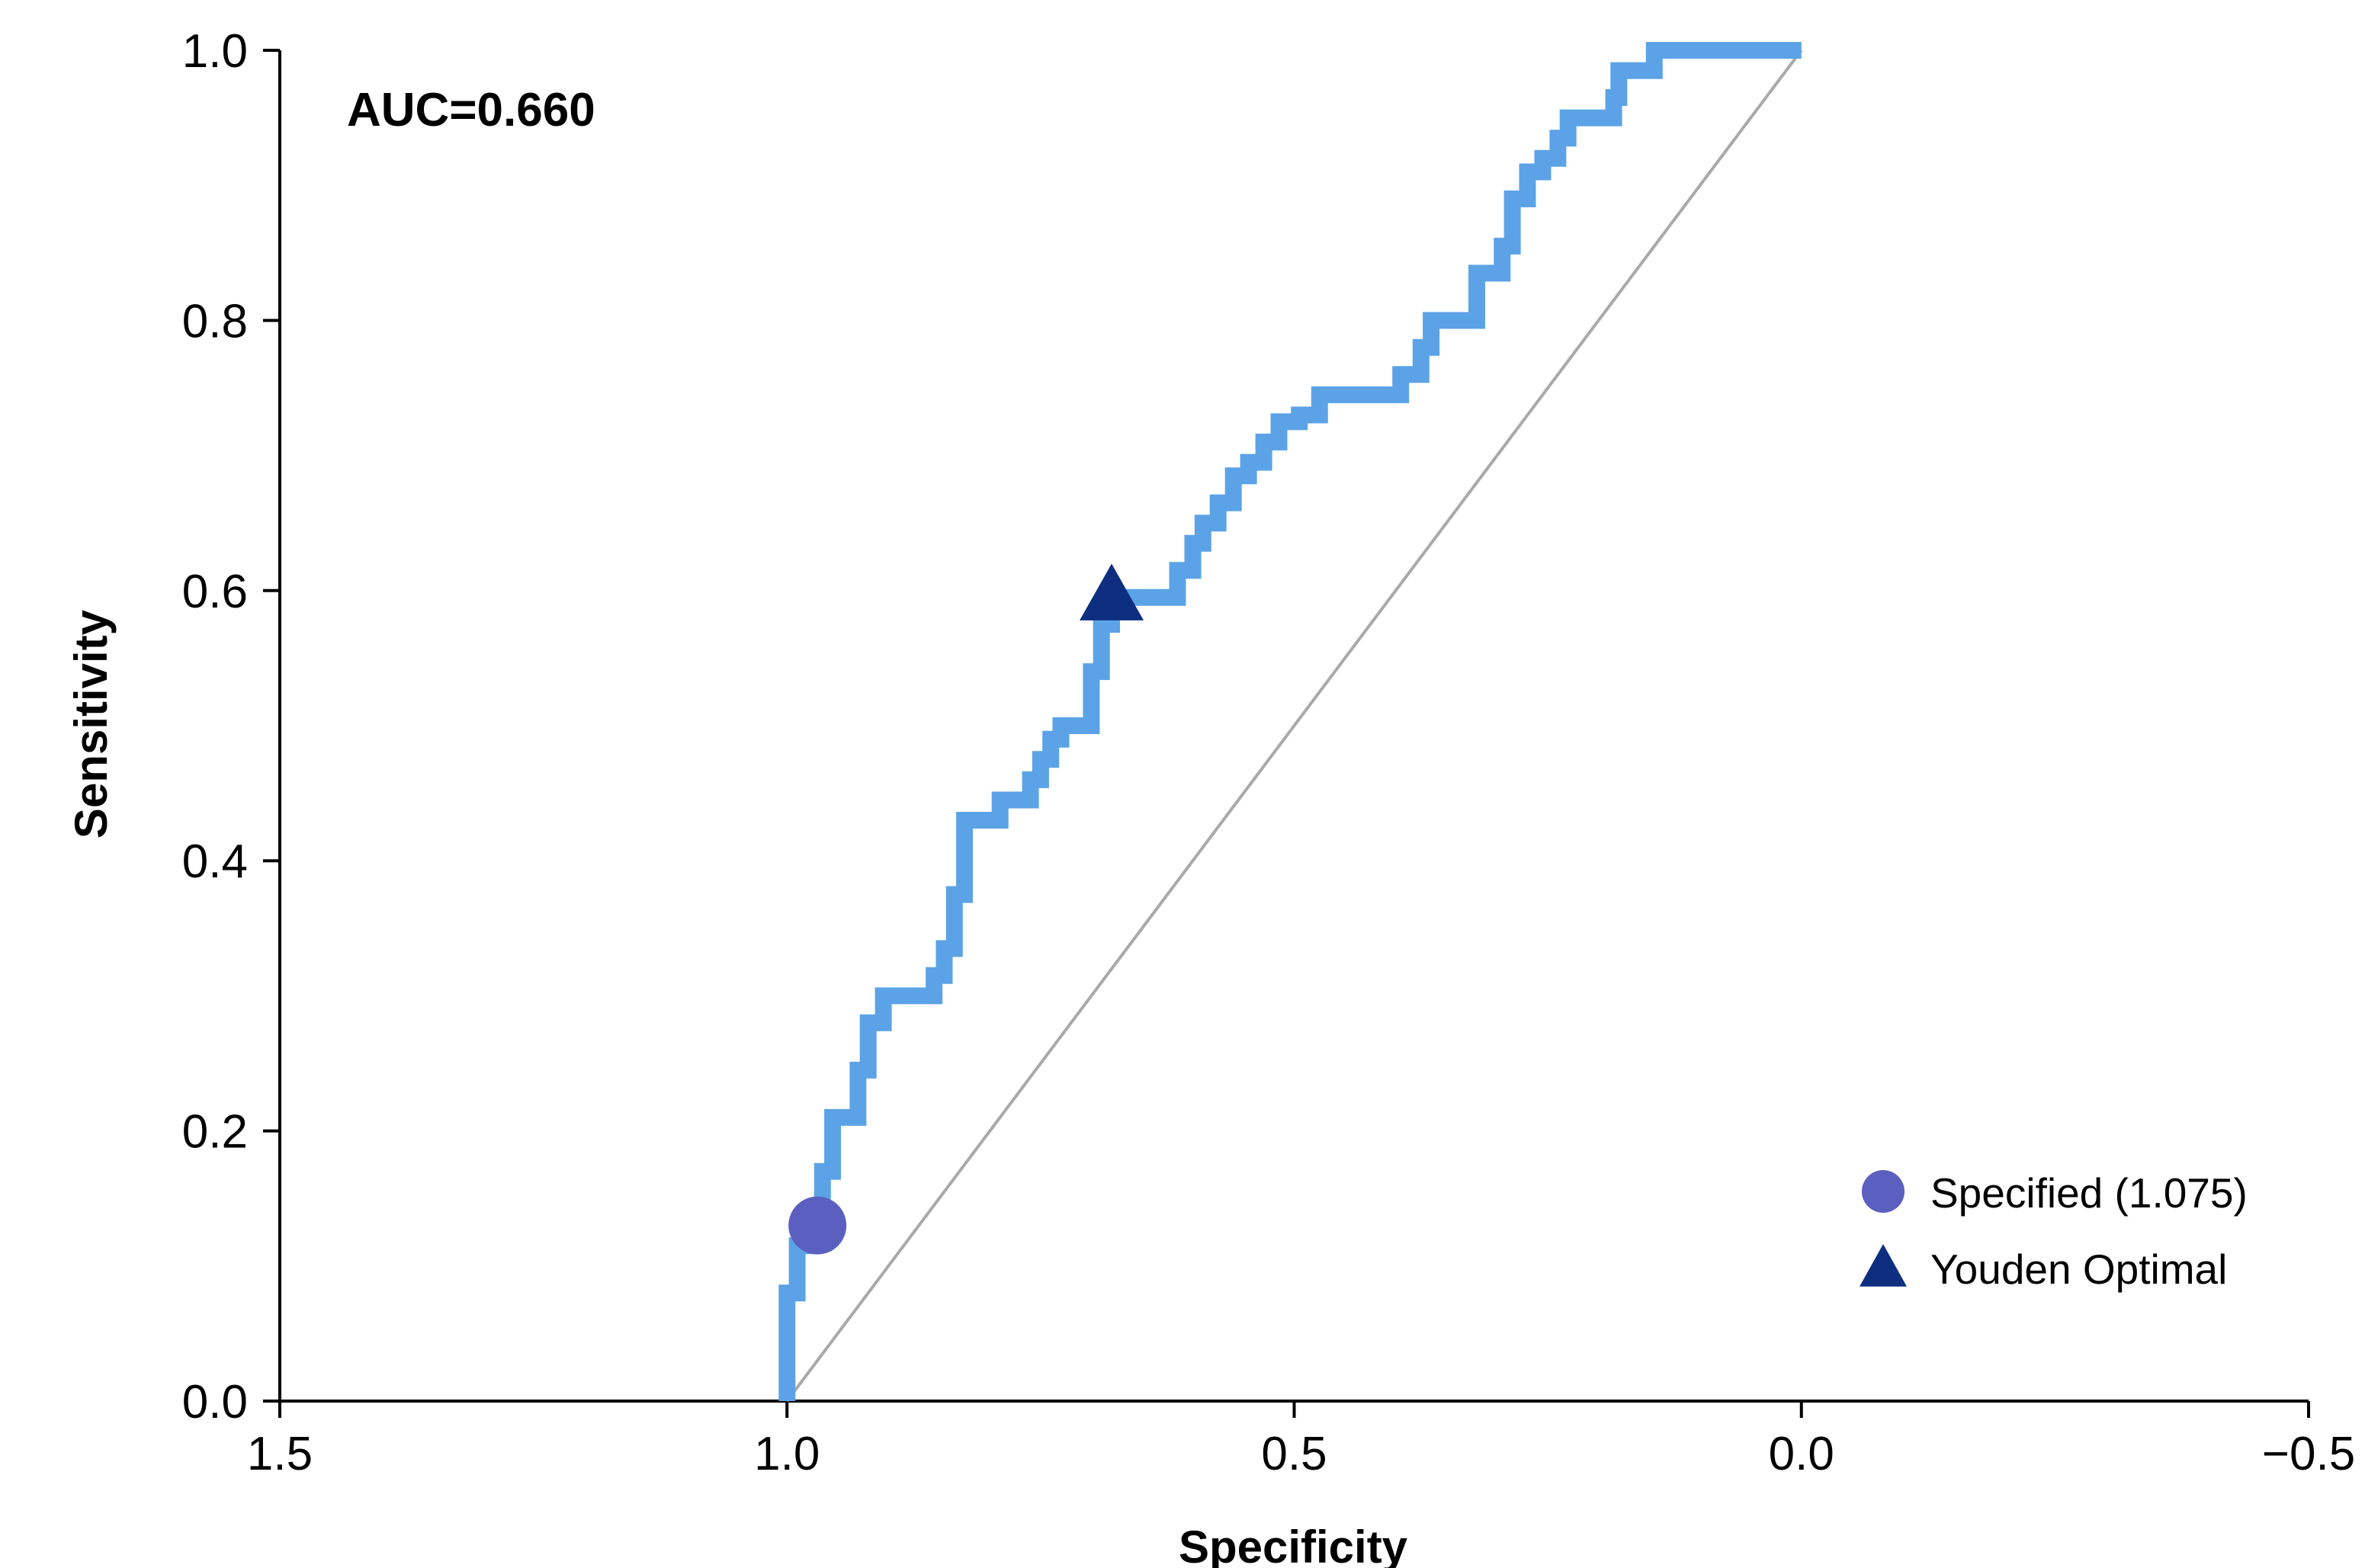  I want to click on x-tick-label: 0.5, so click(1294, 1454).